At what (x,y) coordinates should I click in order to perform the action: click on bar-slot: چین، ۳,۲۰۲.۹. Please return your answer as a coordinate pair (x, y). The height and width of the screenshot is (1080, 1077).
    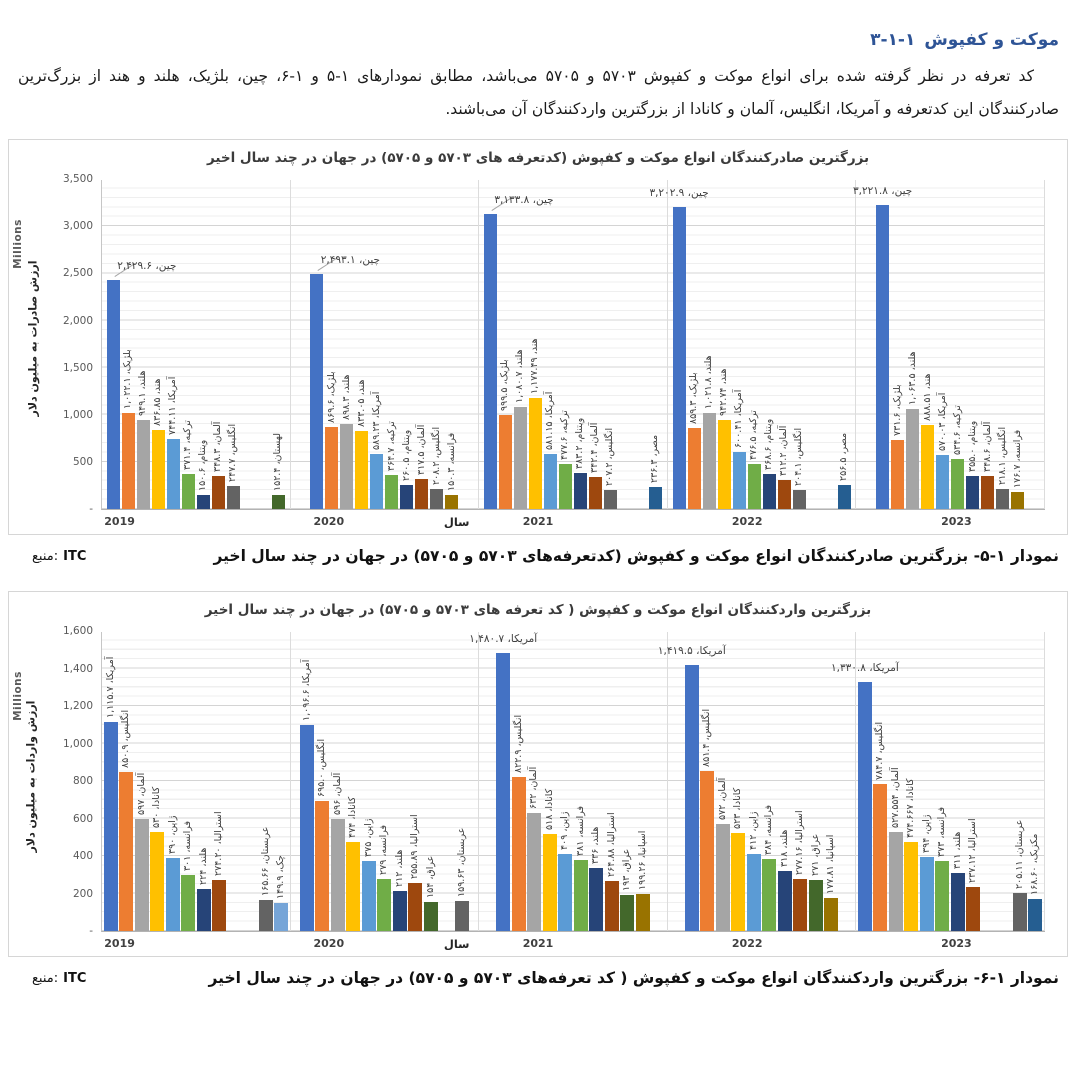
    Looking at the image, I should click on (679, 344).